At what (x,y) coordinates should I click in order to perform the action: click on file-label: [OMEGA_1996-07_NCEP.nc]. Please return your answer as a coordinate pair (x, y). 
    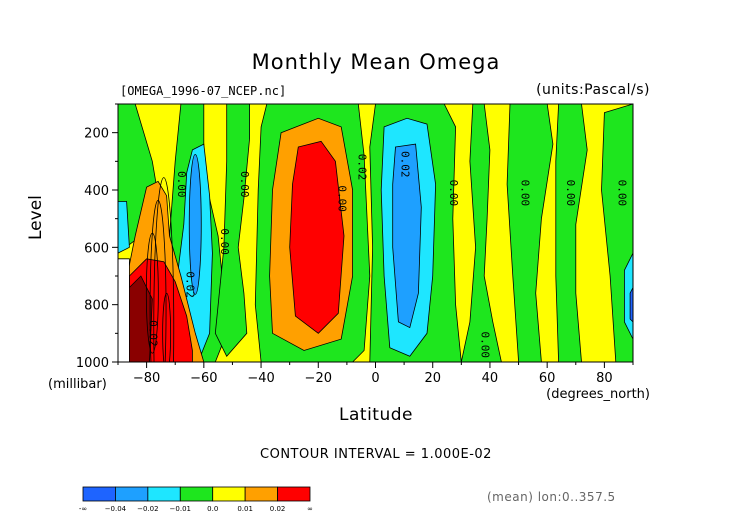
    Looking at the image, I should click on (203, 91).